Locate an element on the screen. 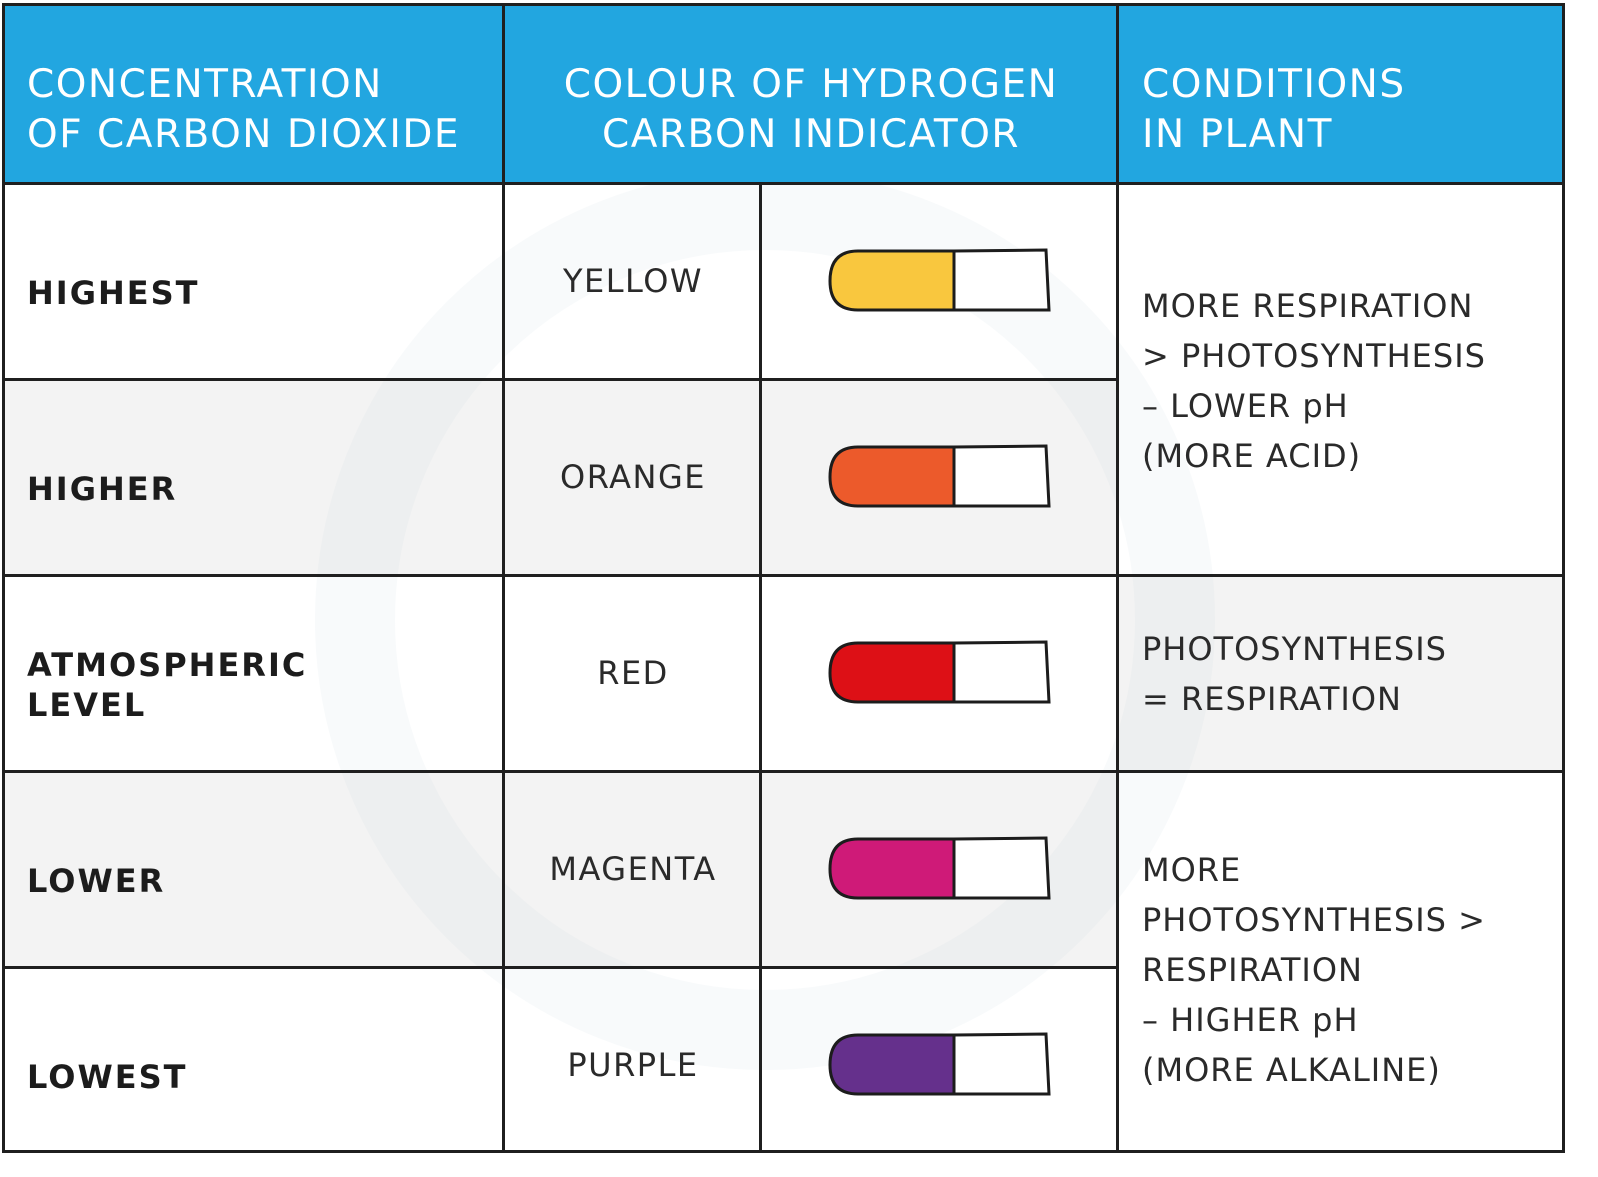  conditions-alkaline-line4: – HIGHER pH is located at coordinates (1250, 1020).